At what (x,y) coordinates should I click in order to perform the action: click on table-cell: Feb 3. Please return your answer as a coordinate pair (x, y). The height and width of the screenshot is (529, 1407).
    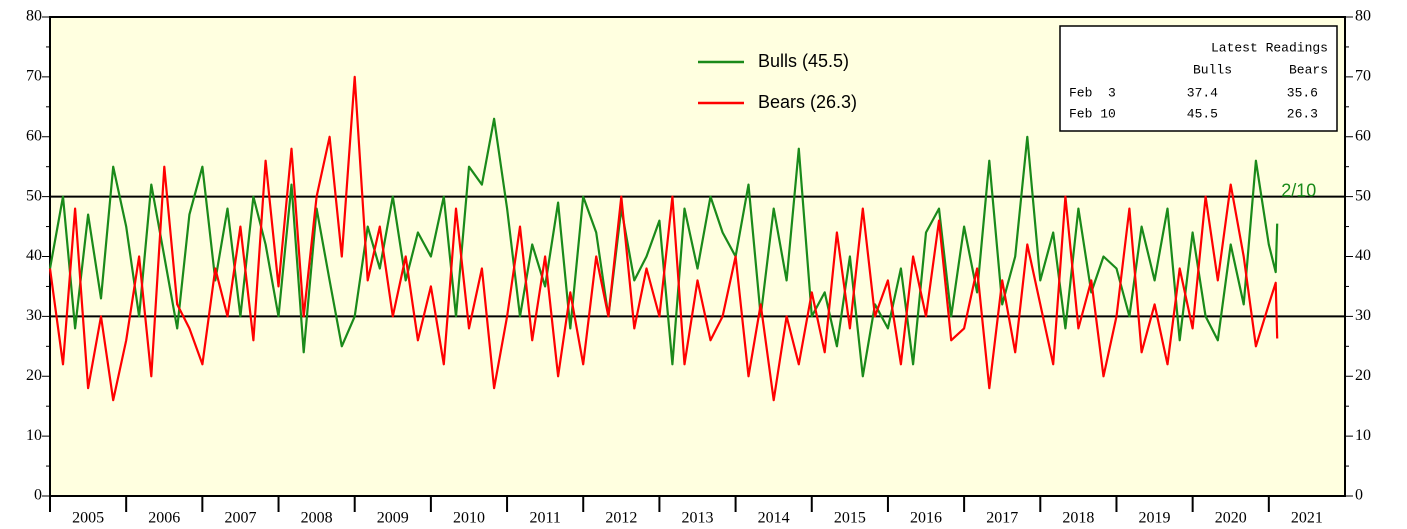
    Looking at the image, I should click on (1092, 92).